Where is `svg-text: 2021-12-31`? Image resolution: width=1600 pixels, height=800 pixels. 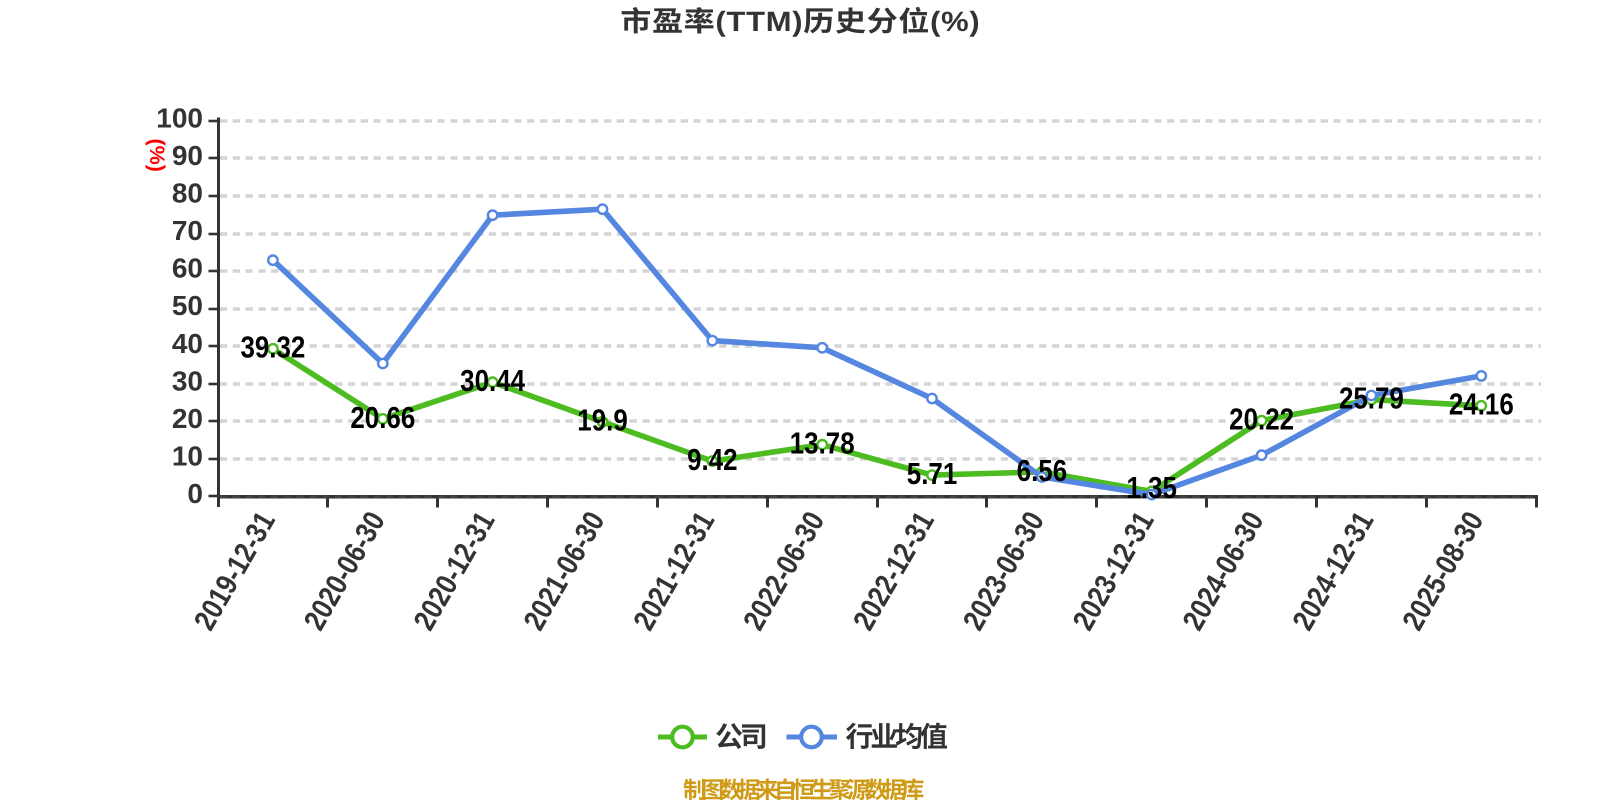
svg-text: 2021-12-31 is located at coordinates (674, 571).